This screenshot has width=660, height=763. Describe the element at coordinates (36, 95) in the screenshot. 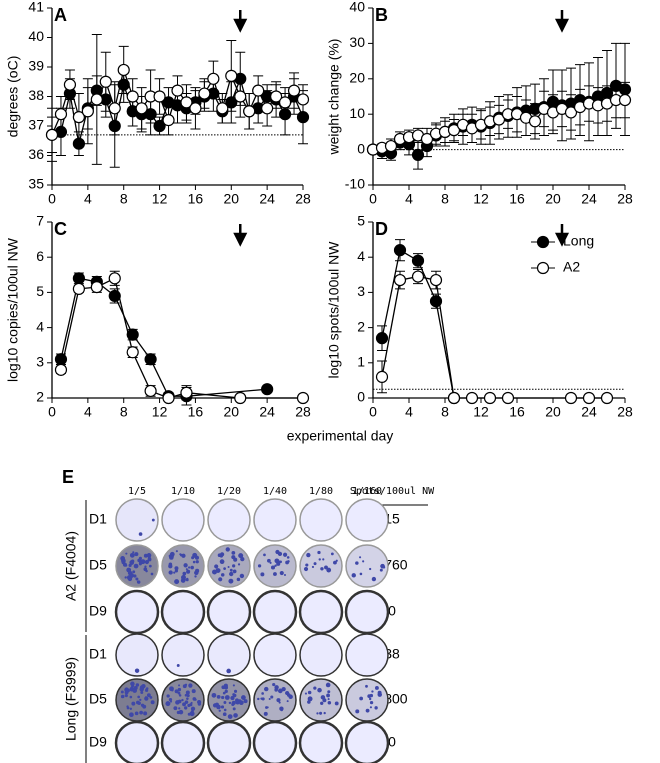

I see `y-tick-label: 38` at that location.